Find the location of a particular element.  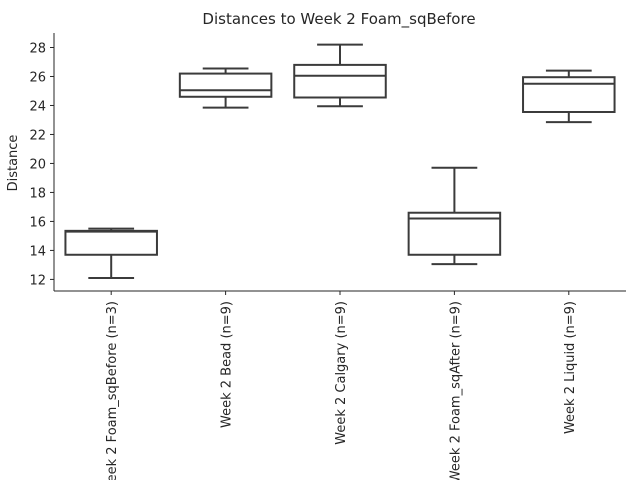

y-tick-label: 16 is located at coordinates (37, 222).